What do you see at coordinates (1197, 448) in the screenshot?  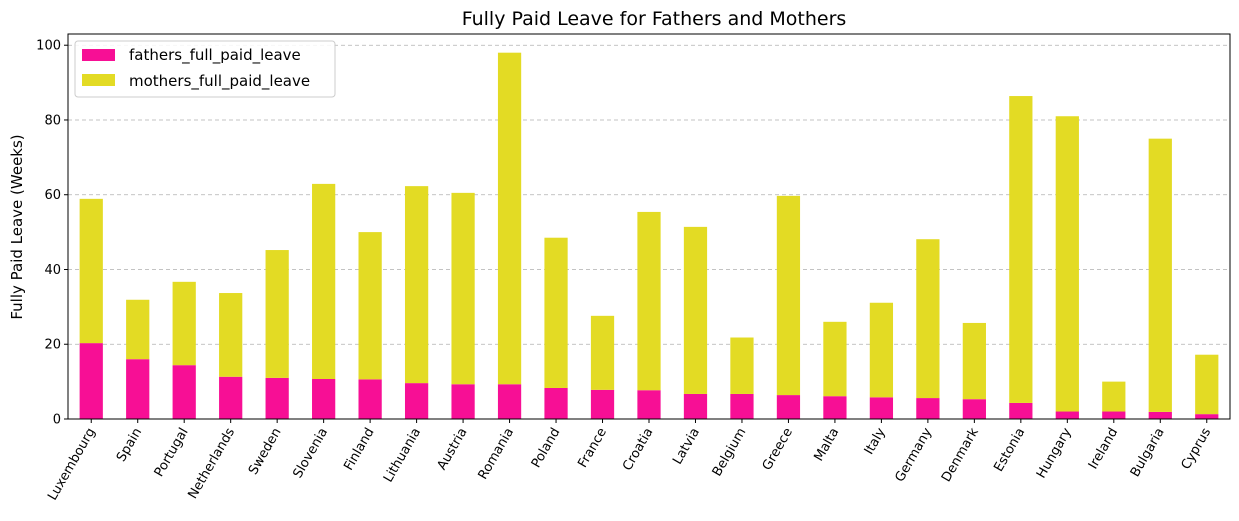 I see `x-tick-label: Cyprus` at bounding box center [1197, 448].